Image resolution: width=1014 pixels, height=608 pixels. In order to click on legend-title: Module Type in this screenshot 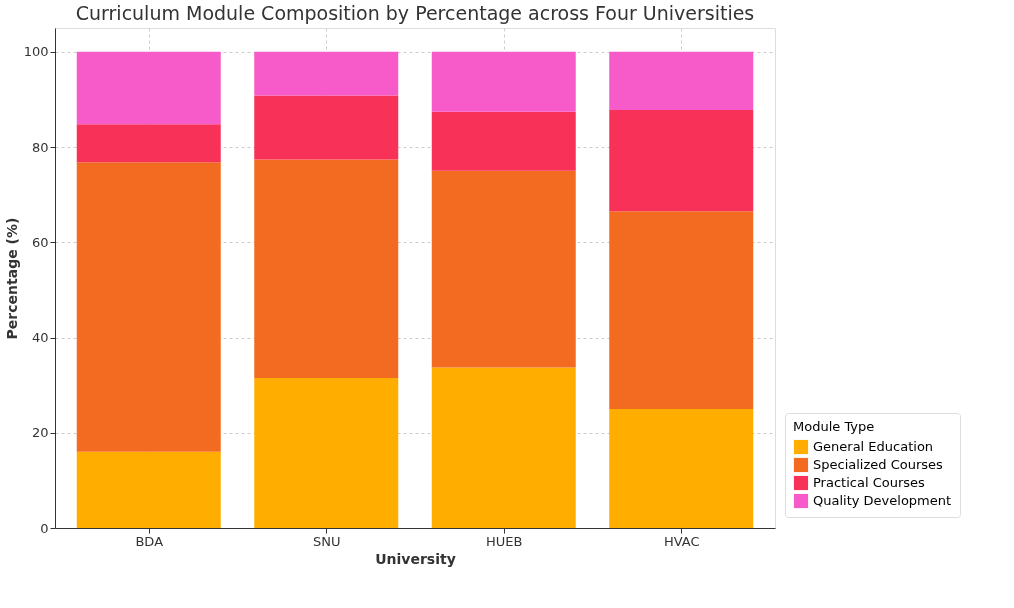, I will do `click(834, 426)`.